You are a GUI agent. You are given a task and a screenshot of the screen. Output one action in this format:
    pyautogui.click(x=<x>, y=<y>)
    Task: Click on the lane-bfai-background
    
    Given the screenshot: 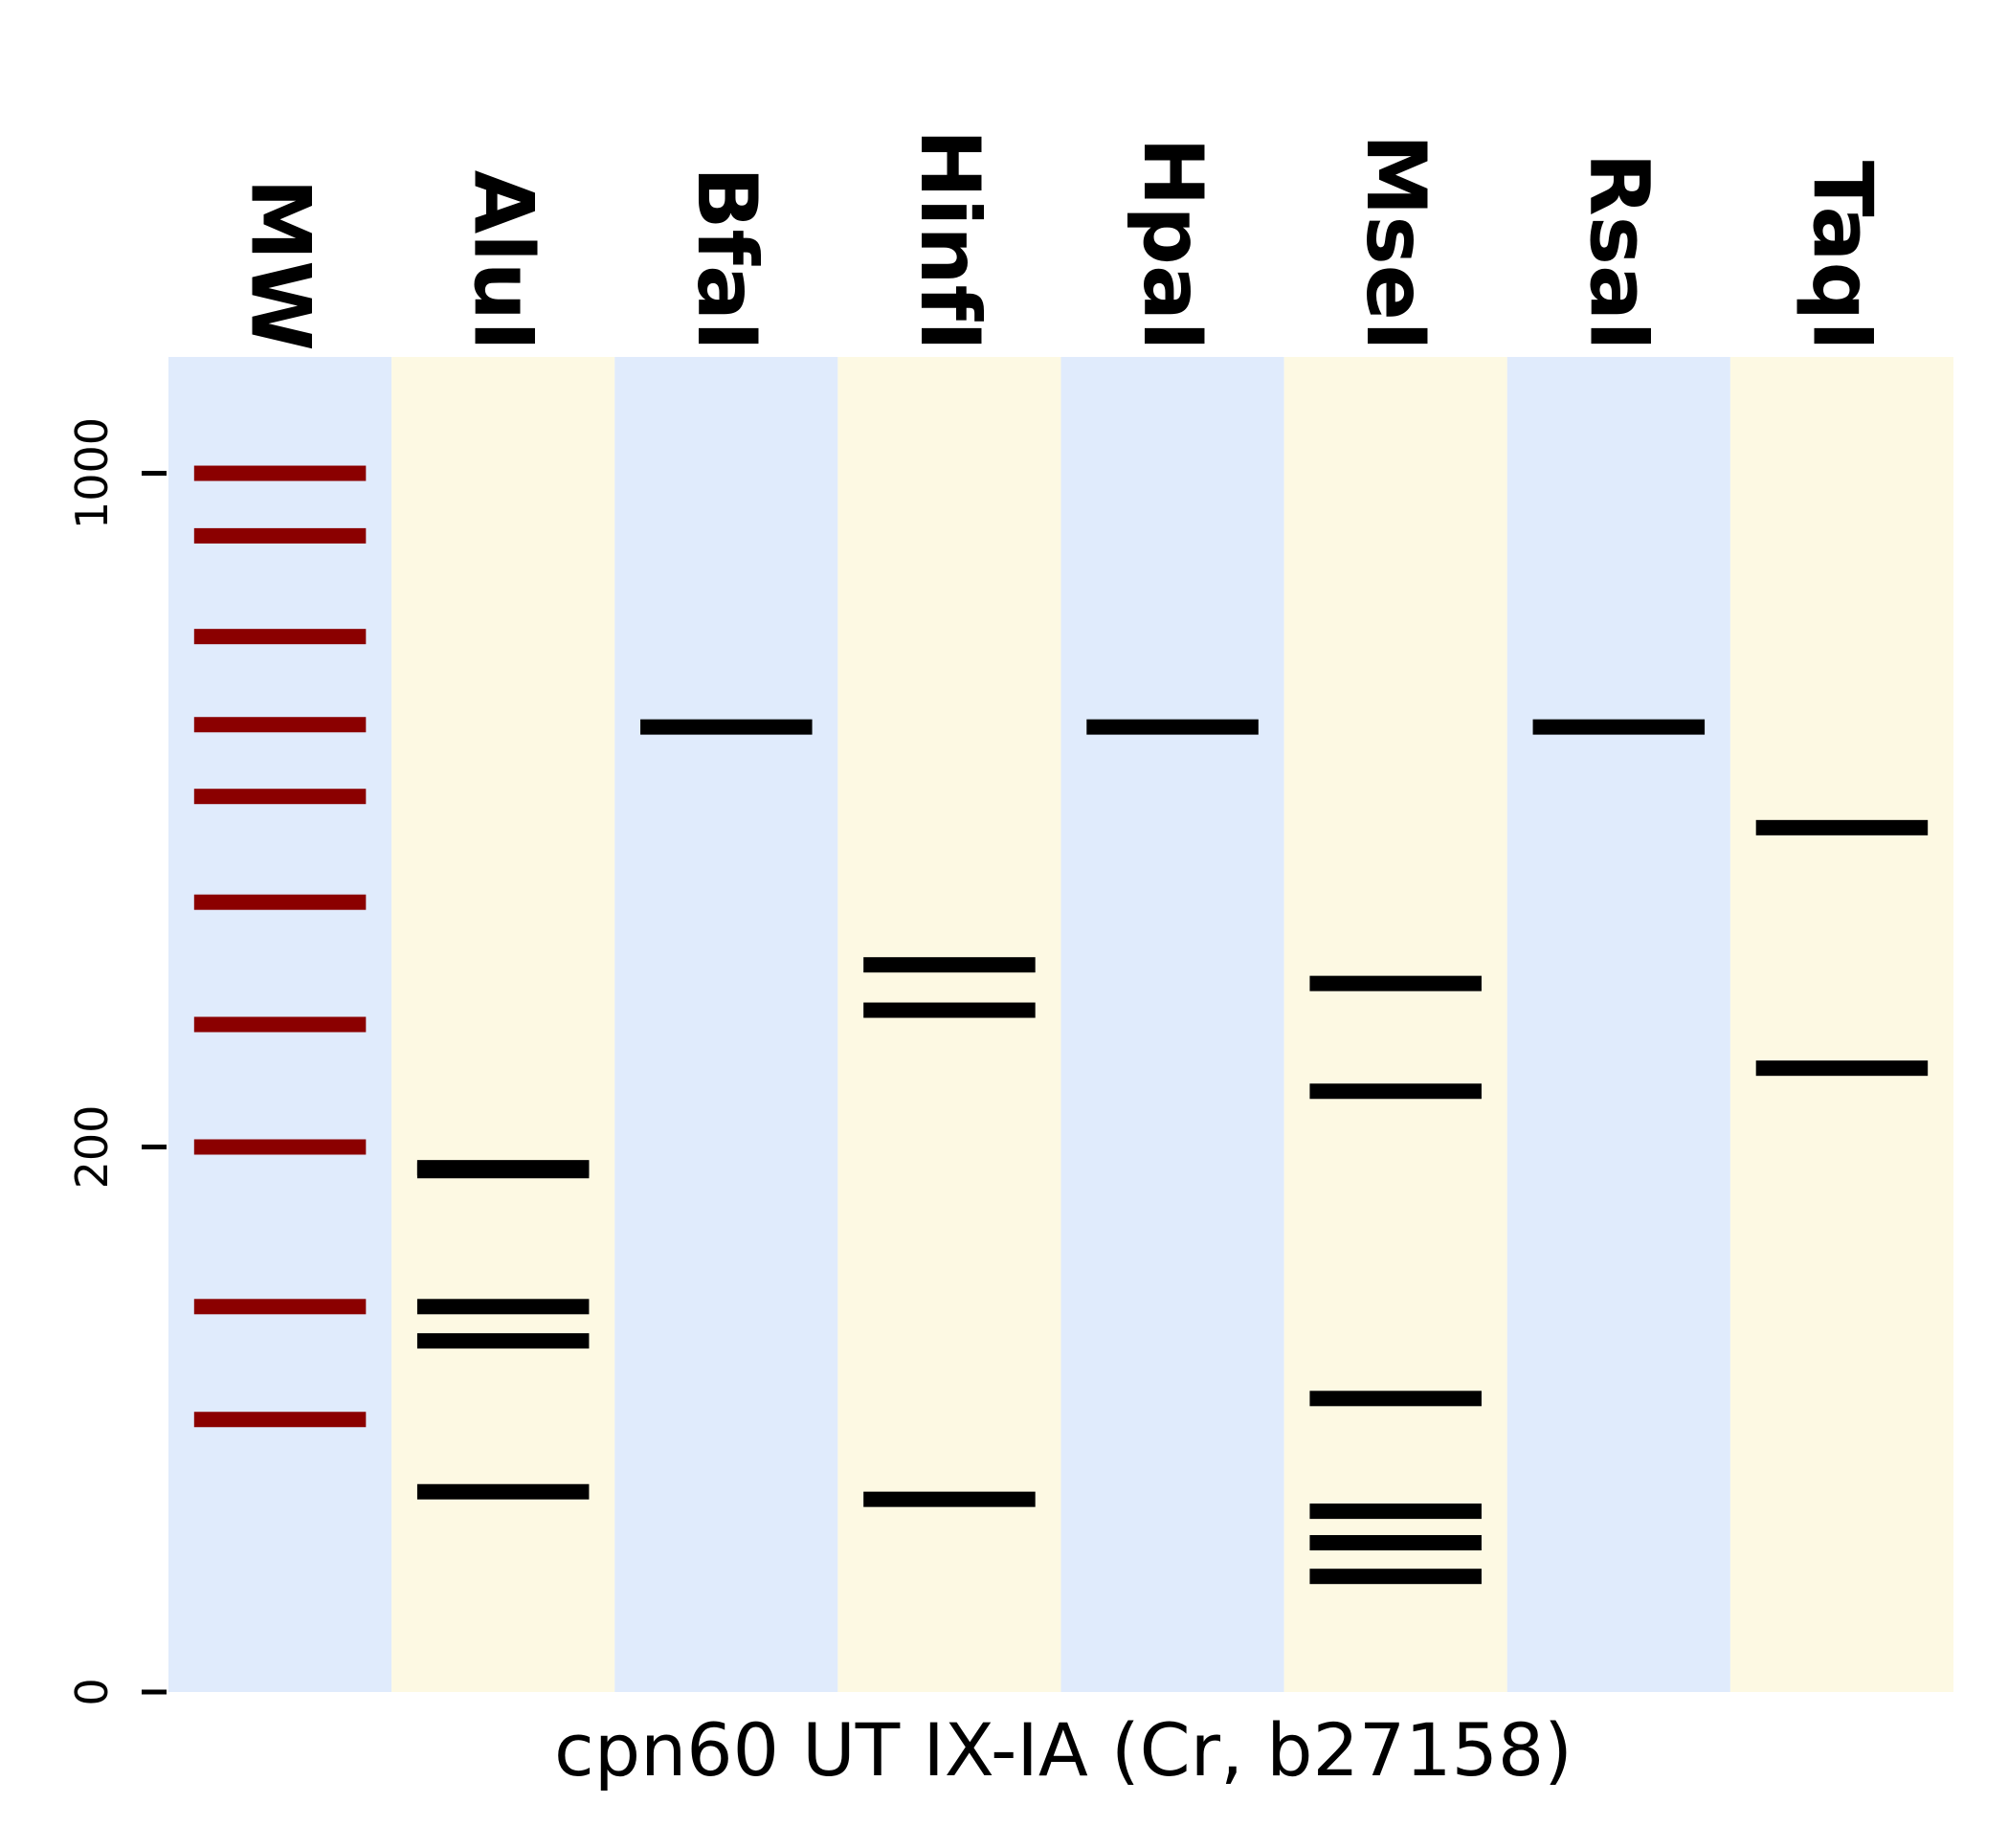 What is the action you would take?
    pyautogui.click(x=726, y=1025)
    